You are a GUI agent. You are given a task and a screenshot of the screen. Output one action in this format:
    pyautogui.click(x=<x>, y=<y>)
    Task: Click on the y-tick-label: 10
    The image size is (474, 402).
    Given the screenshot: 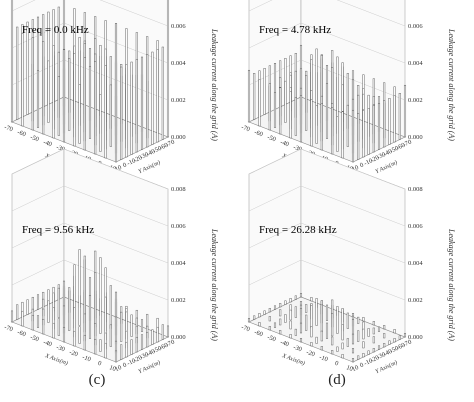 What is the action you would take?
    pyautogui.click(x=355, y=368)
    